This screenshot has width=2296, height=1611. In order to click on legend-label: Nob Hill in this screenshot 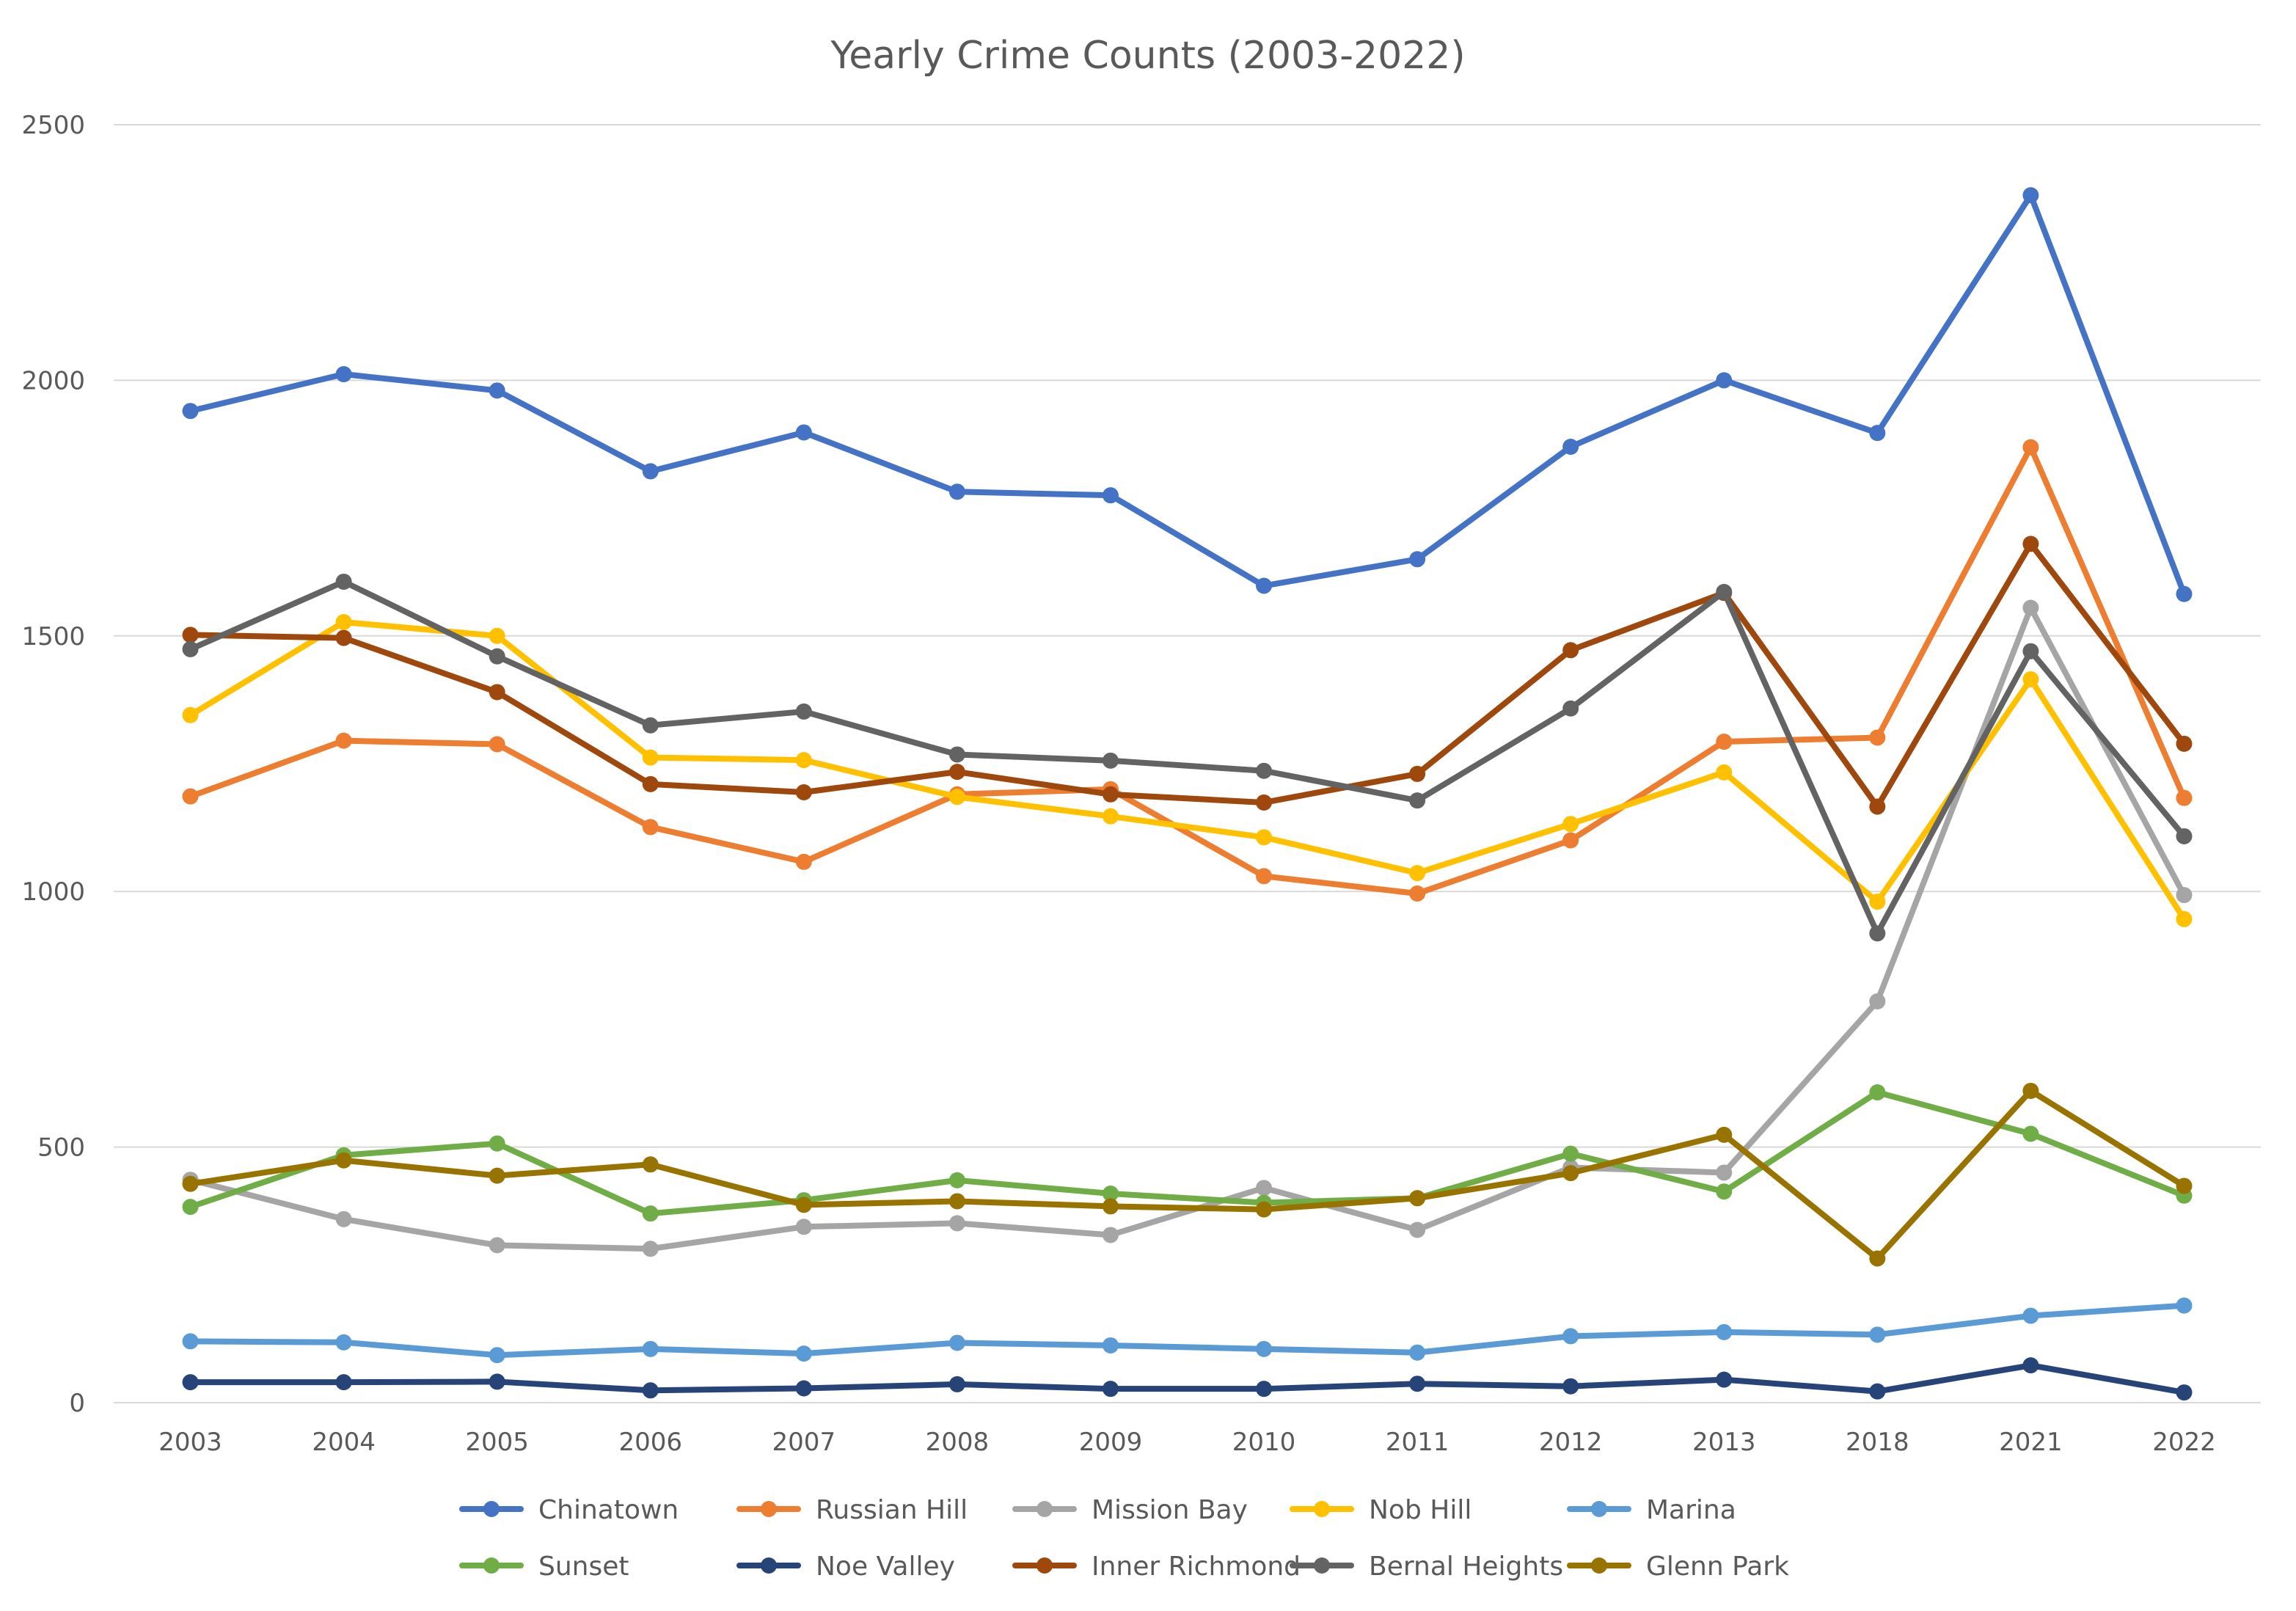, I will do `click(1420, 1510)`.